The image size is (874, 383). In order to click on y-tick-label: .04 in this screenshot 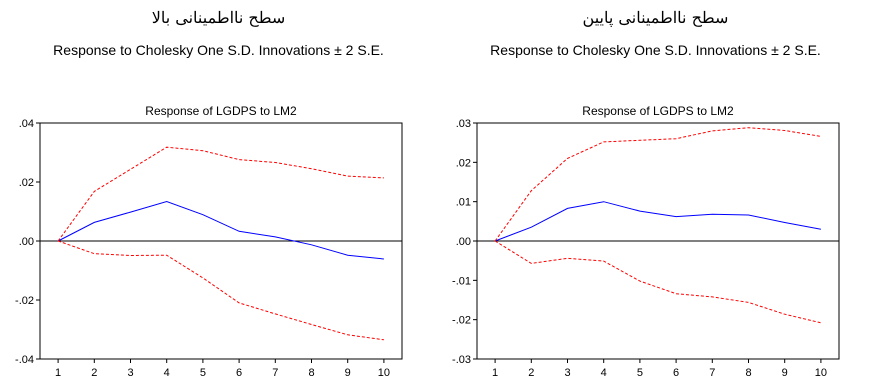, I will do `click(26, 124)`.